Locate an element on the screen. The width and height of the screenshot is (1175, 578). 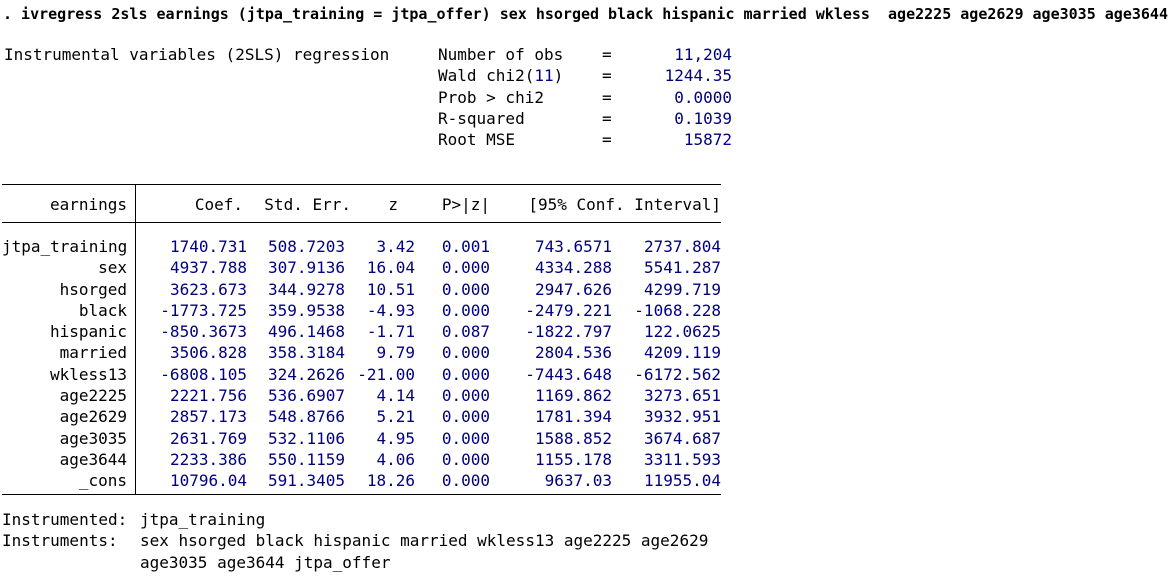
ci-high-cell: 2737.804 is located at coordinates (682, 246).